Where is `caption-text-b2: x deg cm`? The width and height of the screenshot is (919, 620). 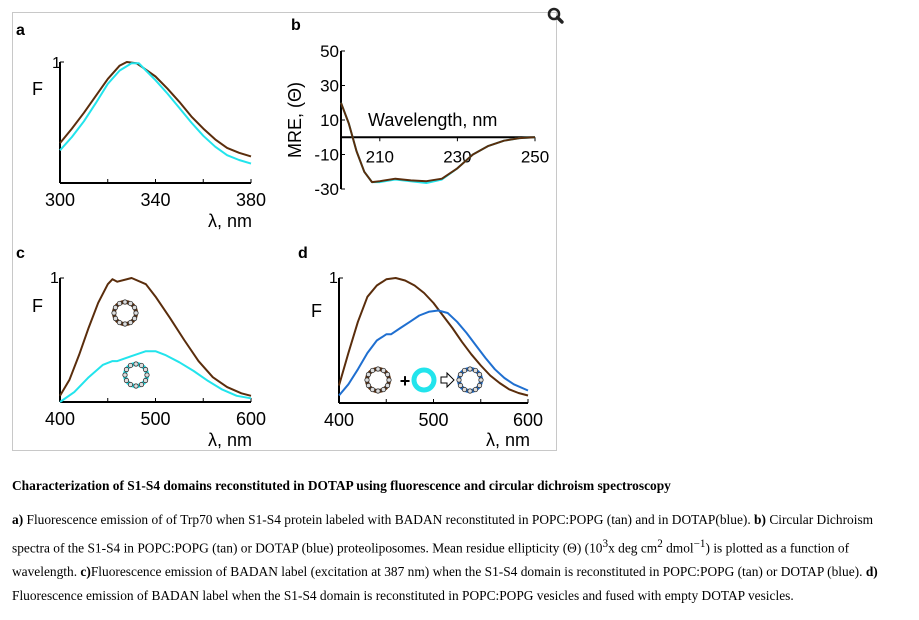
caption-text-b2: x deg cm is located at coordinates (633, 548).